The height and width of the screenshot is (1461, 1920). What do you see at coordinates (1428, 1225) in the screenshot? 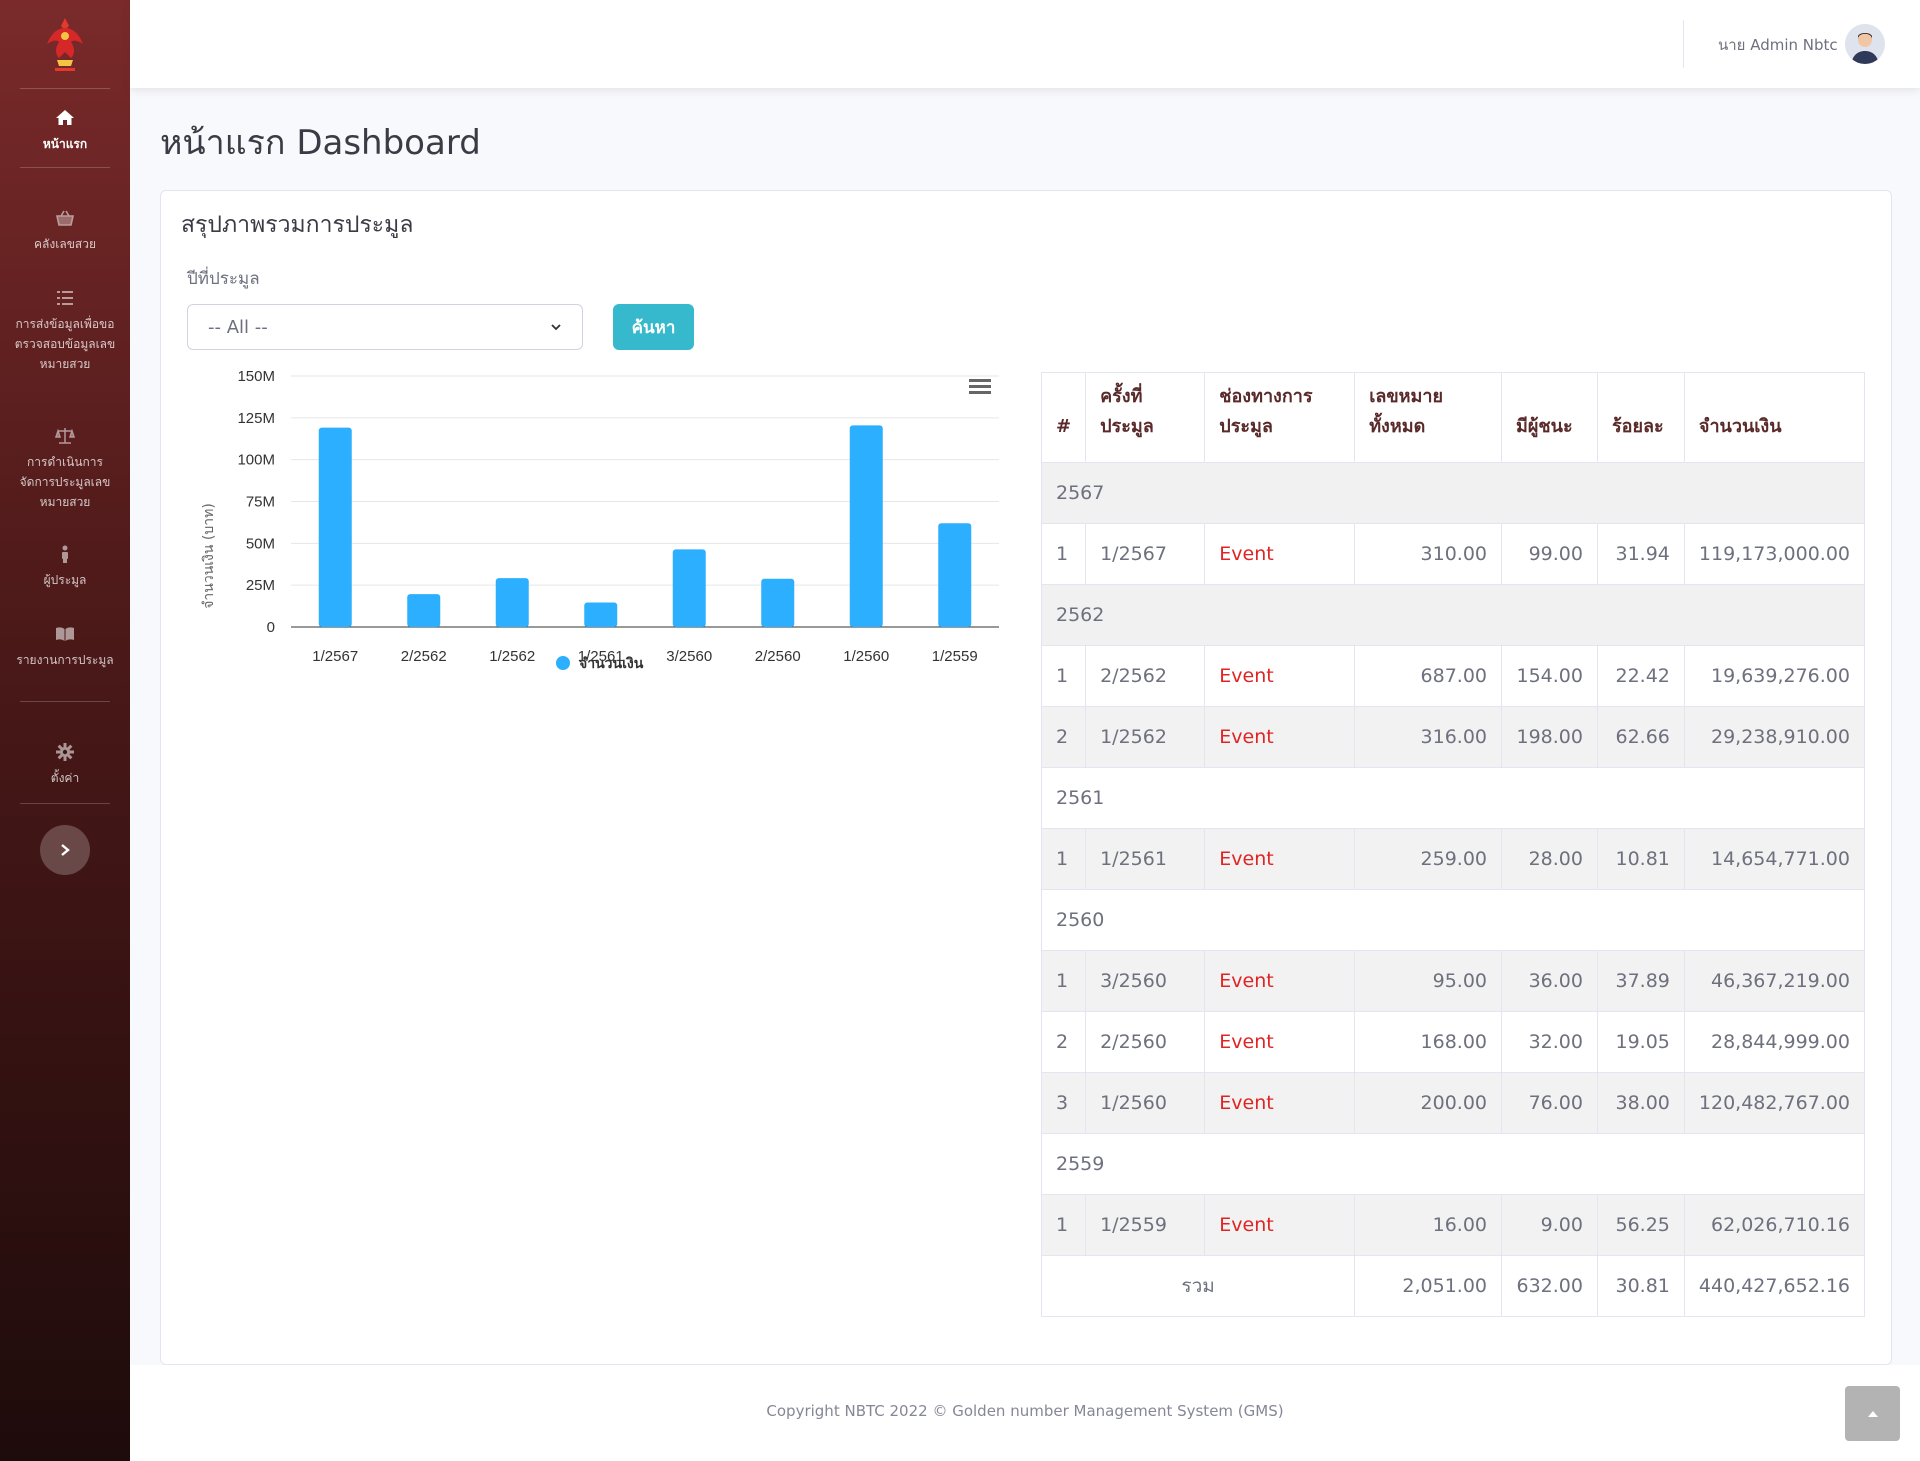
I see `cell-total: 16.00` at bounding box center [1428, 1225].